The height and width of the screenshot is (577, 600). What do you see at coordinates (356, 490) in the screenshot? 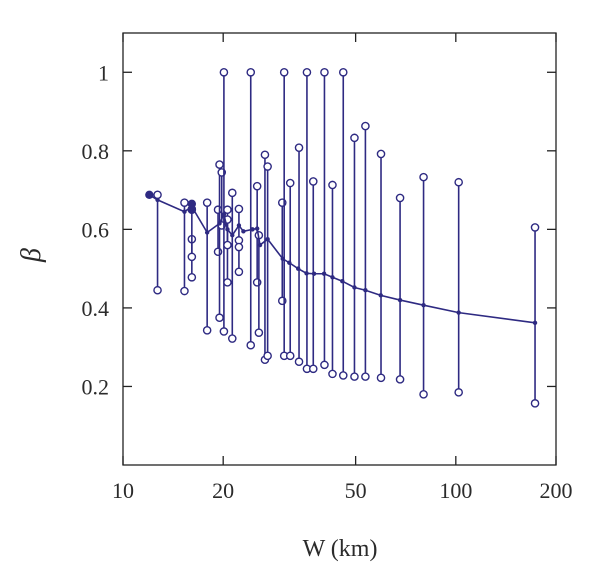
I see `x-tick-label: 50` at bounding box center [356, 490].